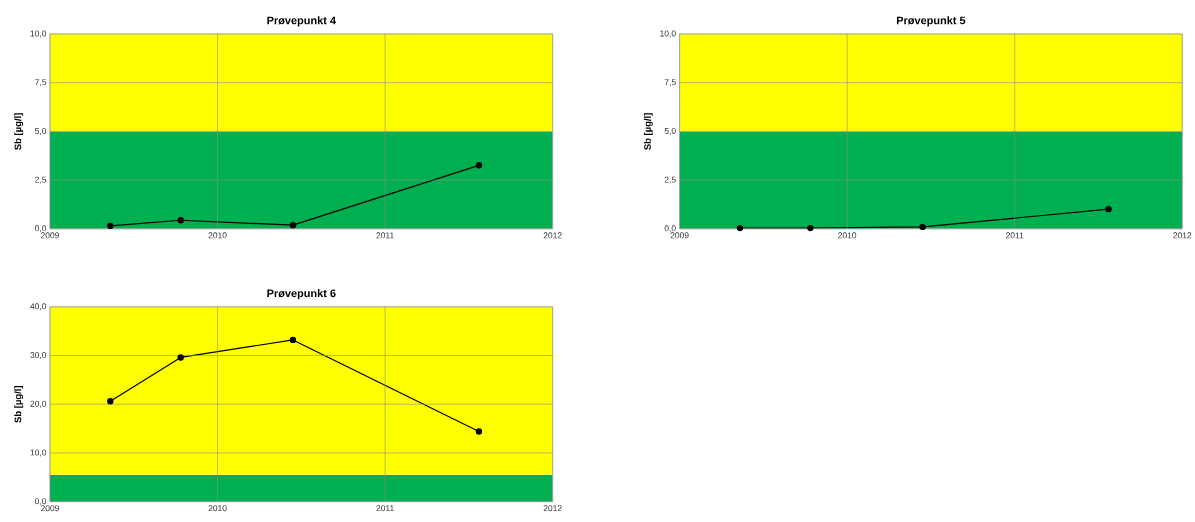 The image size is (1195, 522). Describe the element at coordinates (931, 21) in the screenshot. I see `chart-title: Prøvepunkt 5` at that location.